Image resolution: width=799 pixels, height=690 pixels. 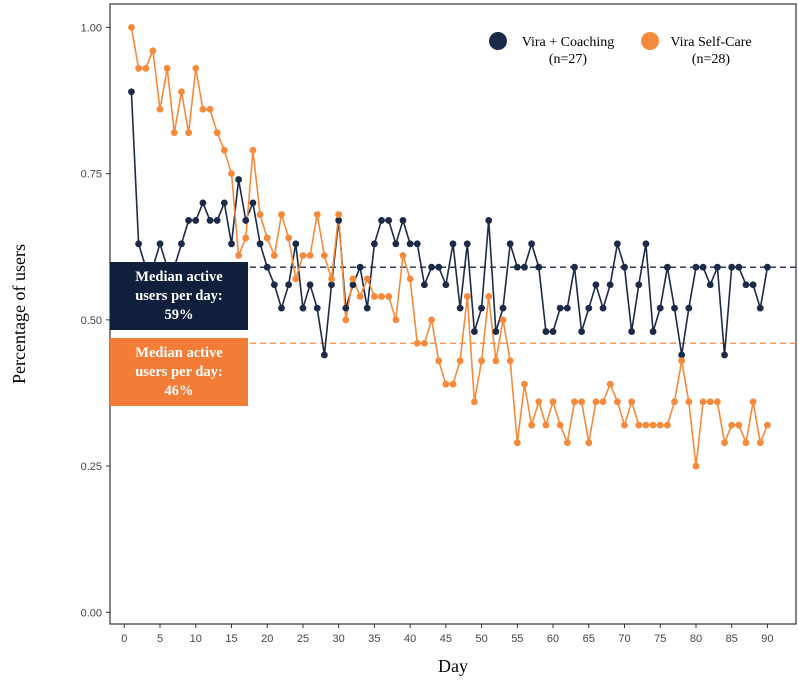 What do you see at coordinates (179, 390) in the screenshot?
I see `median-annotation-value: 46%` at bounding box center [179, 390].